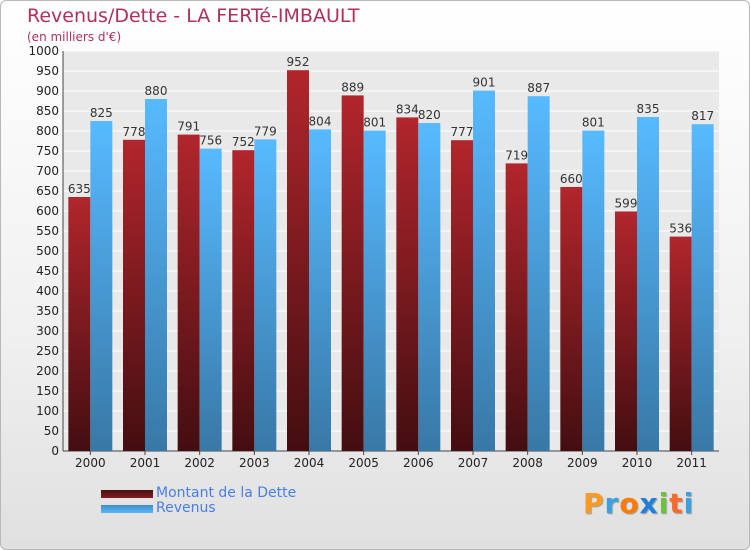 Image resolution: width=750 pixels, height=550 pixels. What do you see at coordinates (612, 503) in the screenshot?
I see `logo-letter: r` at bounding box center [612, 503].